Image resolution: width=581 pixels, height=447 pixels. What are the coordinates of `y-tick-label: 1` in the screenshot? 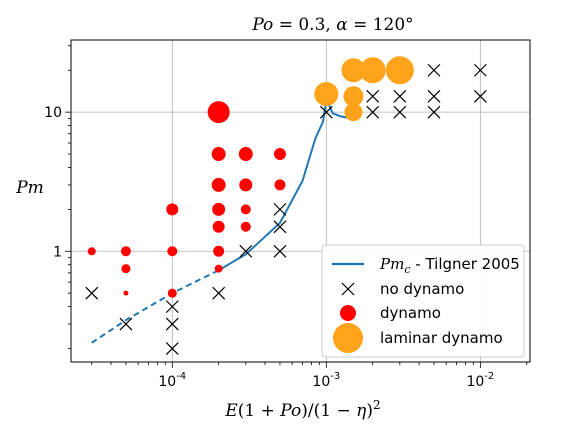 It's located at (57, 252).